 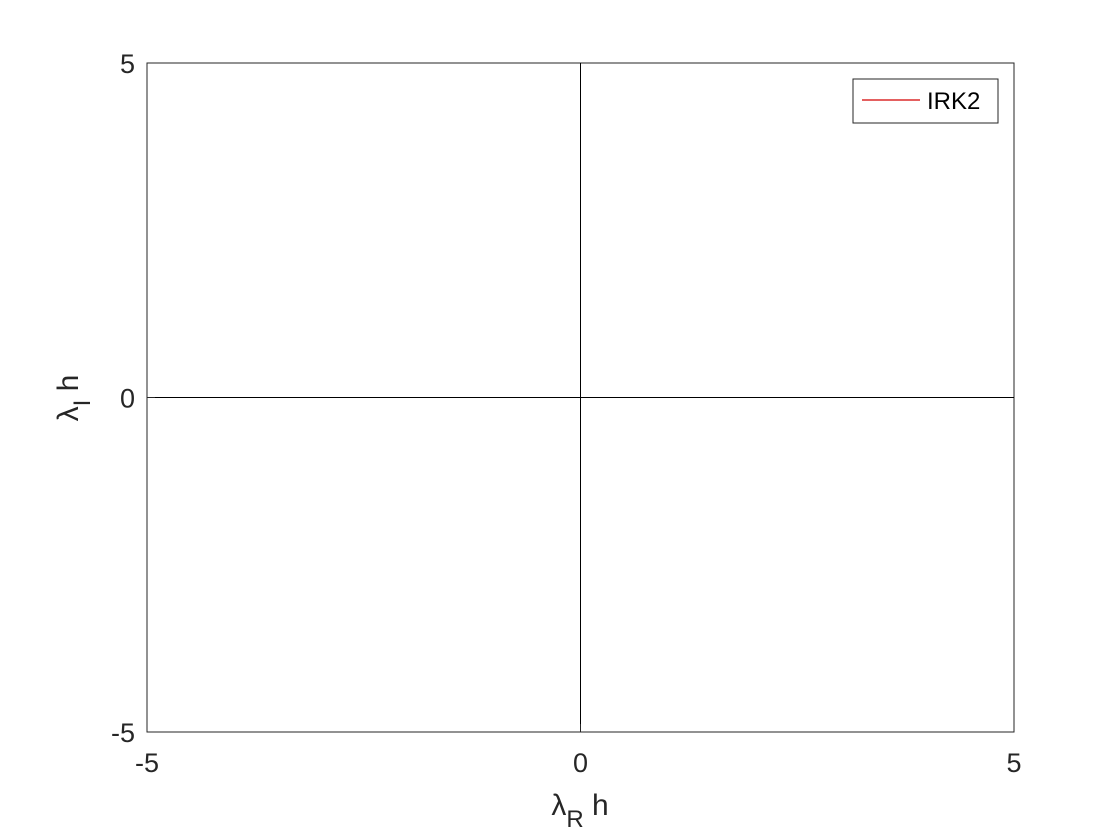 I want to click on y-tick-label: 5, so click(x=127, y=64).